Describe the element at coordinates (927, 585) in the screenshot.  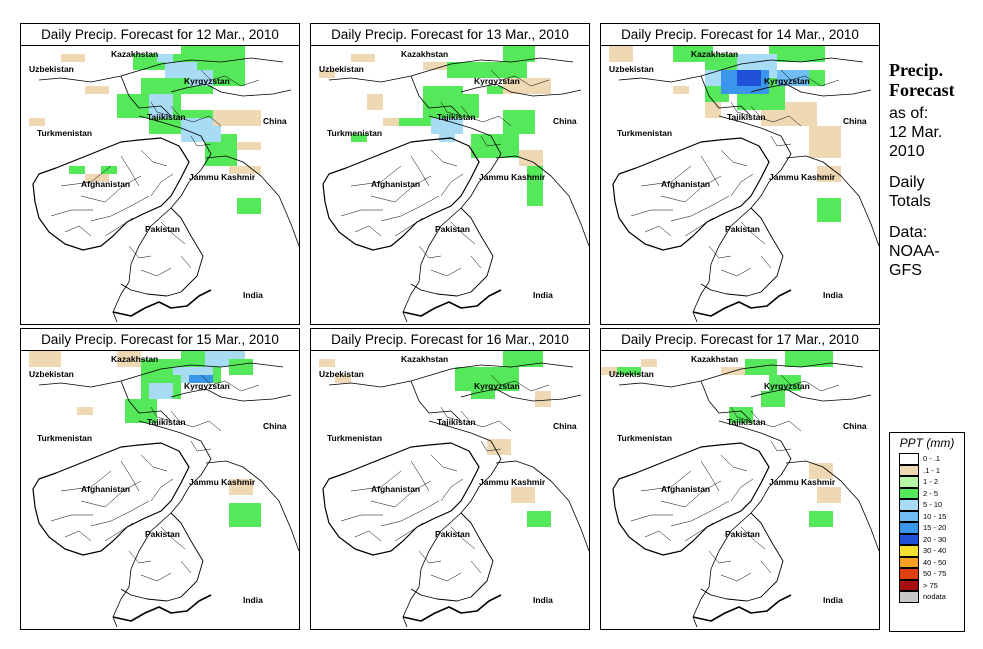
I see `legend-item: > 75` at that location.